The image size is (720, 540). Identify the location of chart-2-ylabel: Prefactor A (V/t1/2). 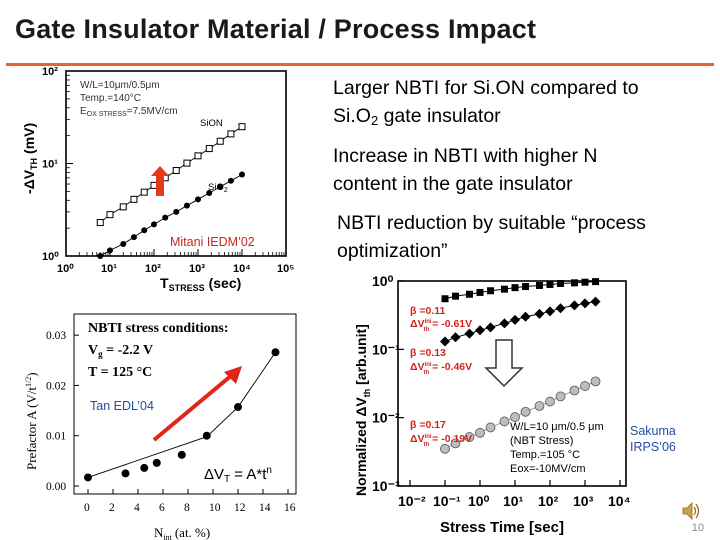
(31, 421).